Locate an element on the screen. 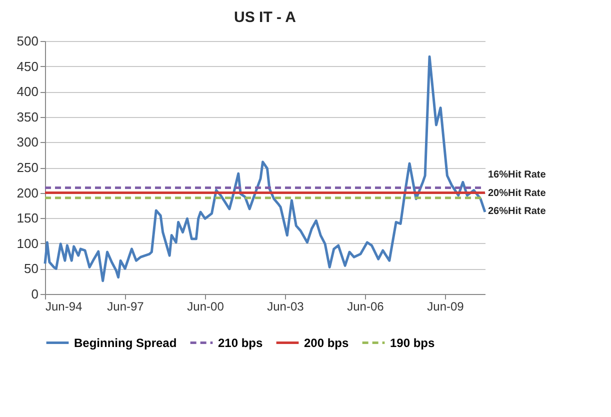  legend-label: 210 bps is located at coordinates (241, 343).